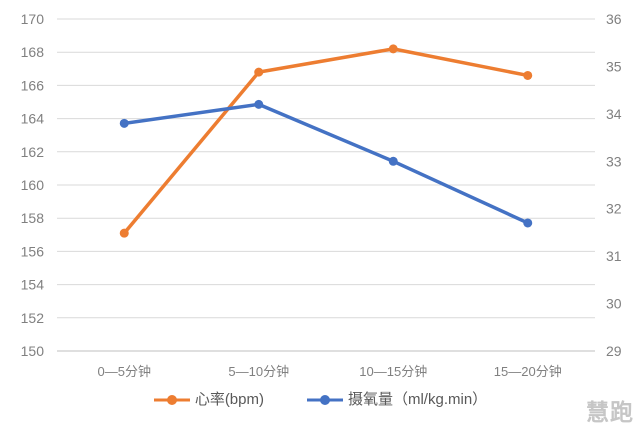 This screenshot has height=430, width=640. I want to click on right-axis-tick-label: 33, so click(614, 161).